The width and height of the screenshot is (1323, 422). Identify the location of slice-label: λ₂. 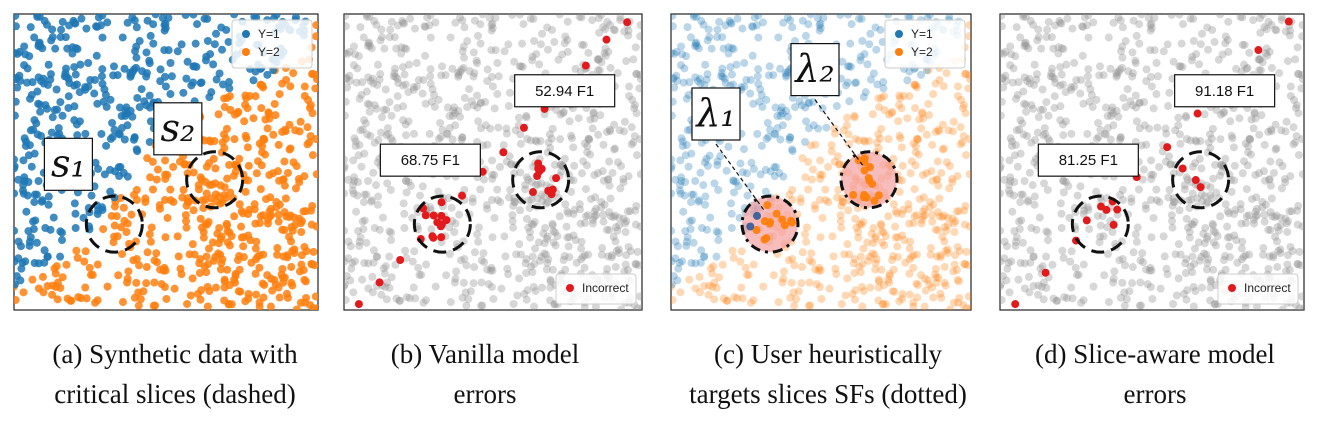
(813, 69).